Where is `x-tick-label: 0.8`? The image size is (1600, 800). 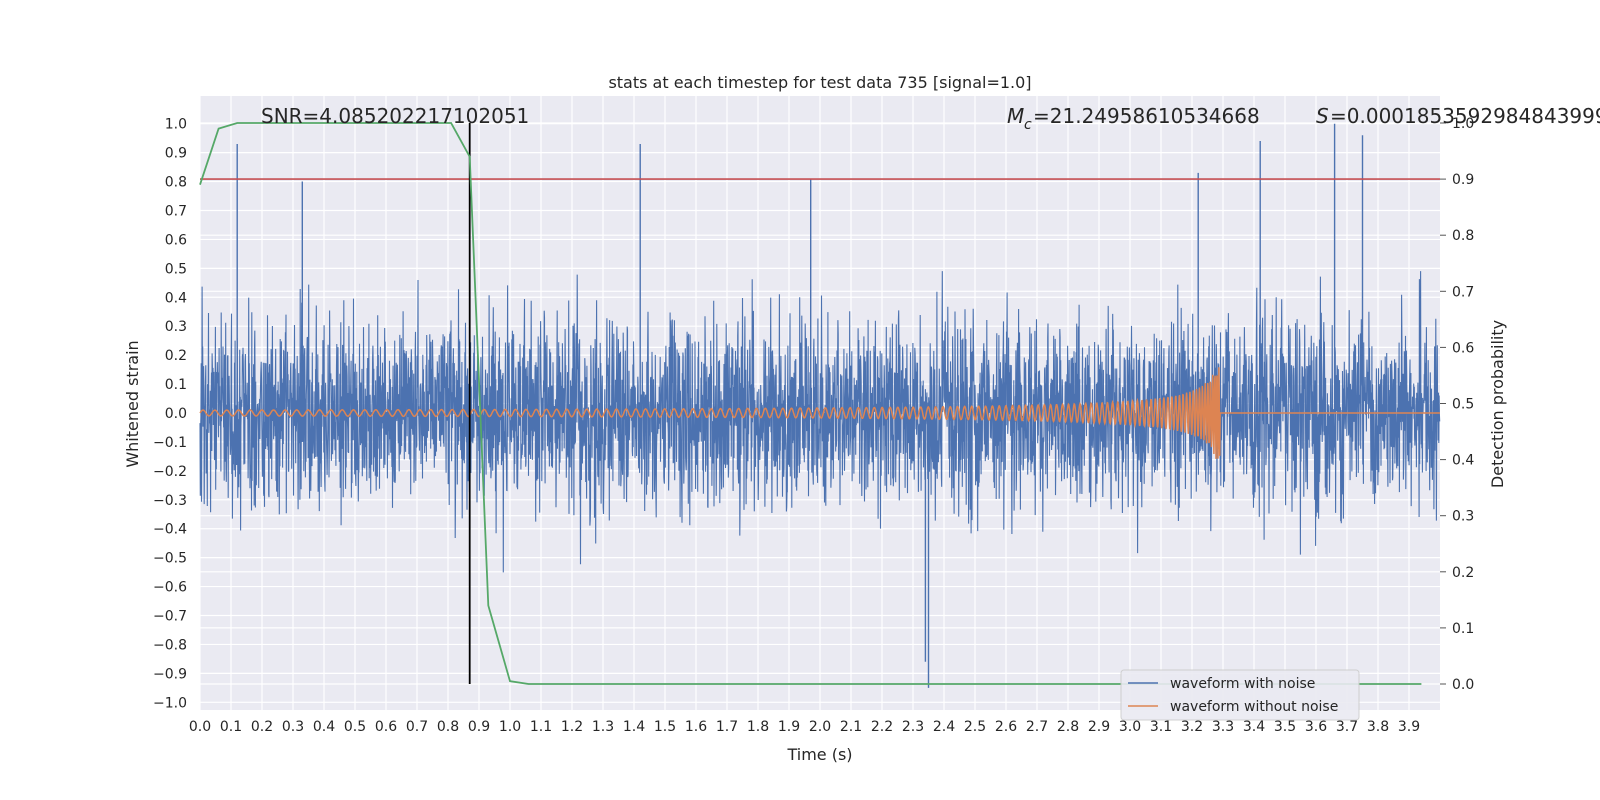
x-tick-label: 0.8 is located at coordinates (448, 727).